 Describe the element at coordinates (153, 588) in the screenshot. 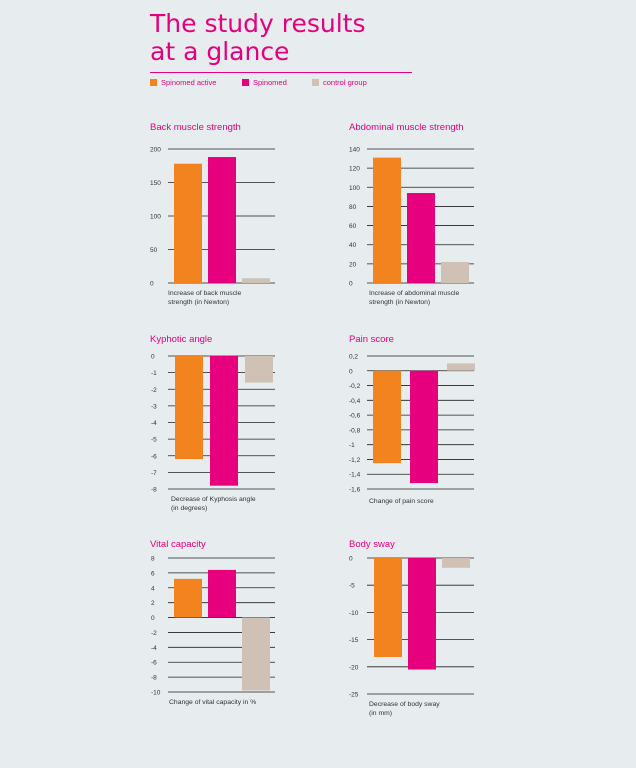

I see `y-tick-label: 4` at that location.